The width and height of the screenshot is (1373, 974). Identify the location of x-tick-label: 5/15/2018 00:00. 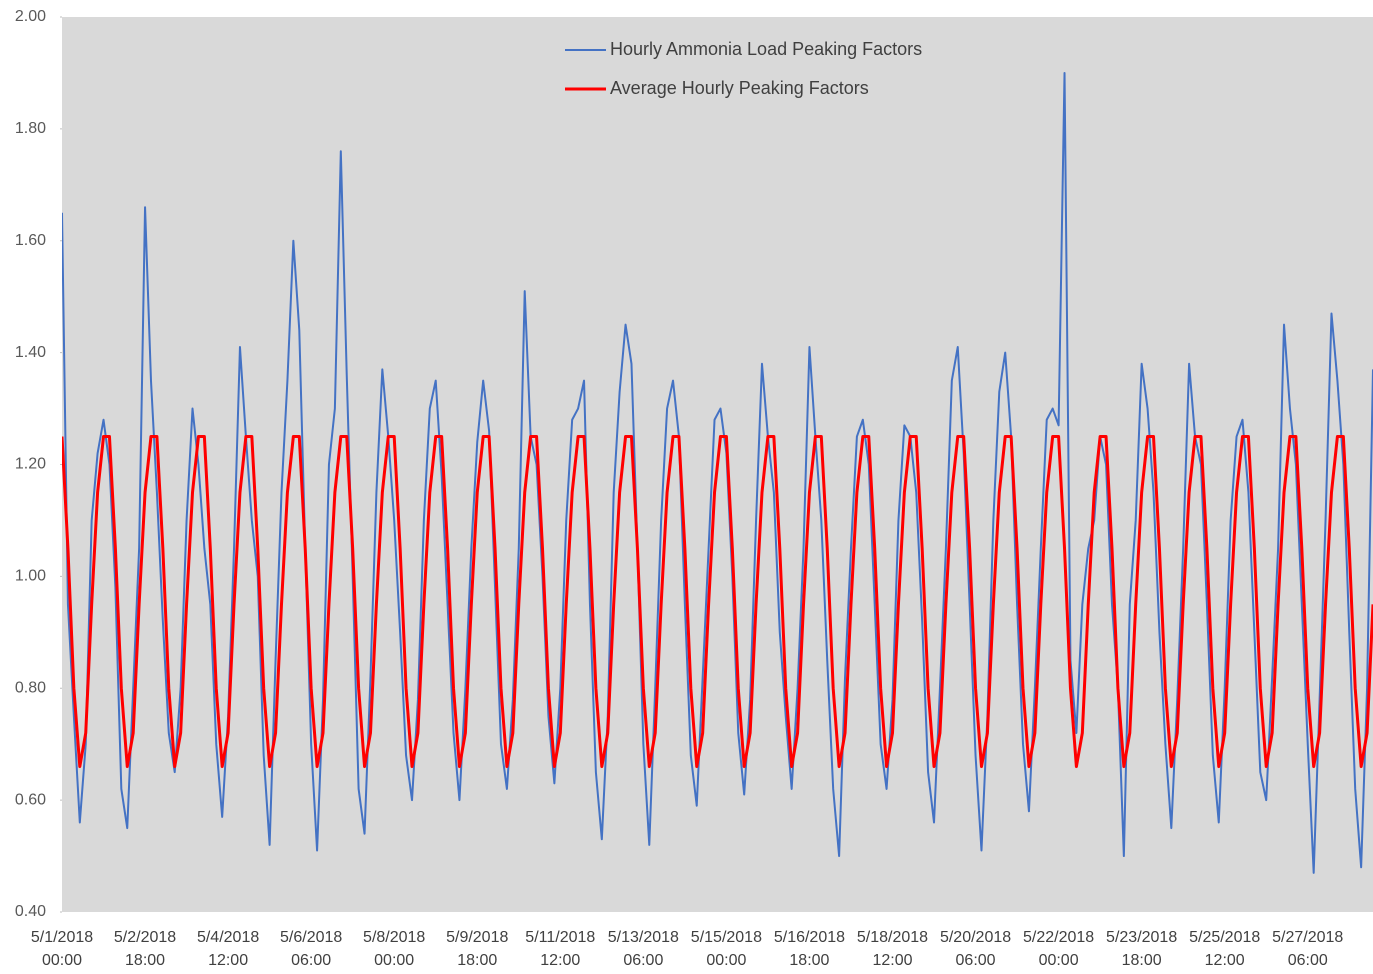
(726, 949).